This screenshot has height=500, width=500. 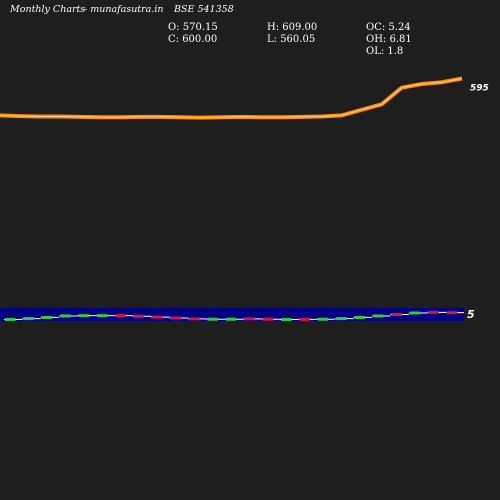 I want to click on oh-value: OH: 6.81, so click(x=389, y=39).